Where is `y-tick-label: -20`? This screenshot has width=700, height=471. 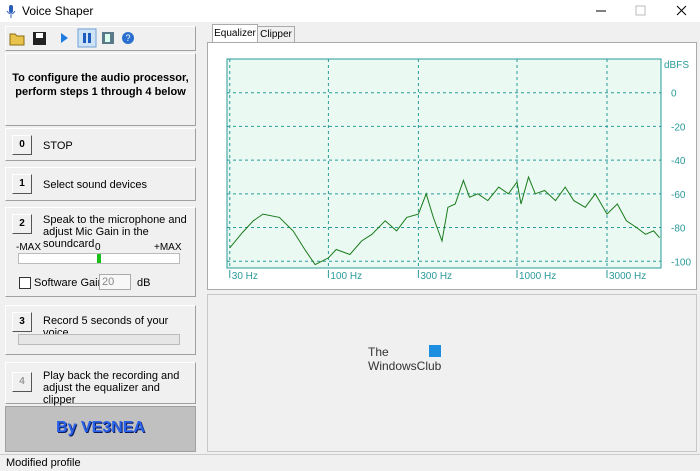 y-tick-label: -20 is located at coordinates (678, 127).